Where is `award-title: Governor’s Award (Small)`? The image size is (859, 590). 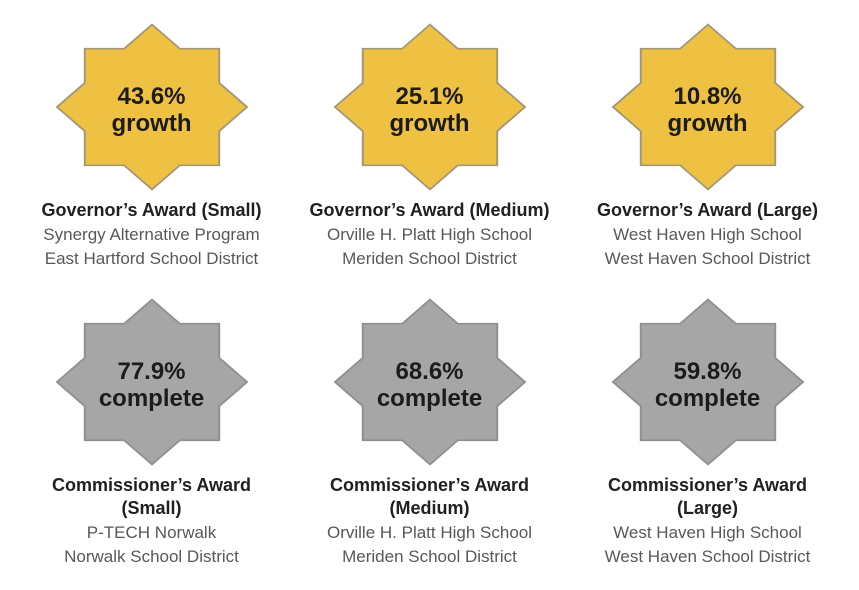
award-title: Governor’s Award (Small) is located at coordinates (151, 210).